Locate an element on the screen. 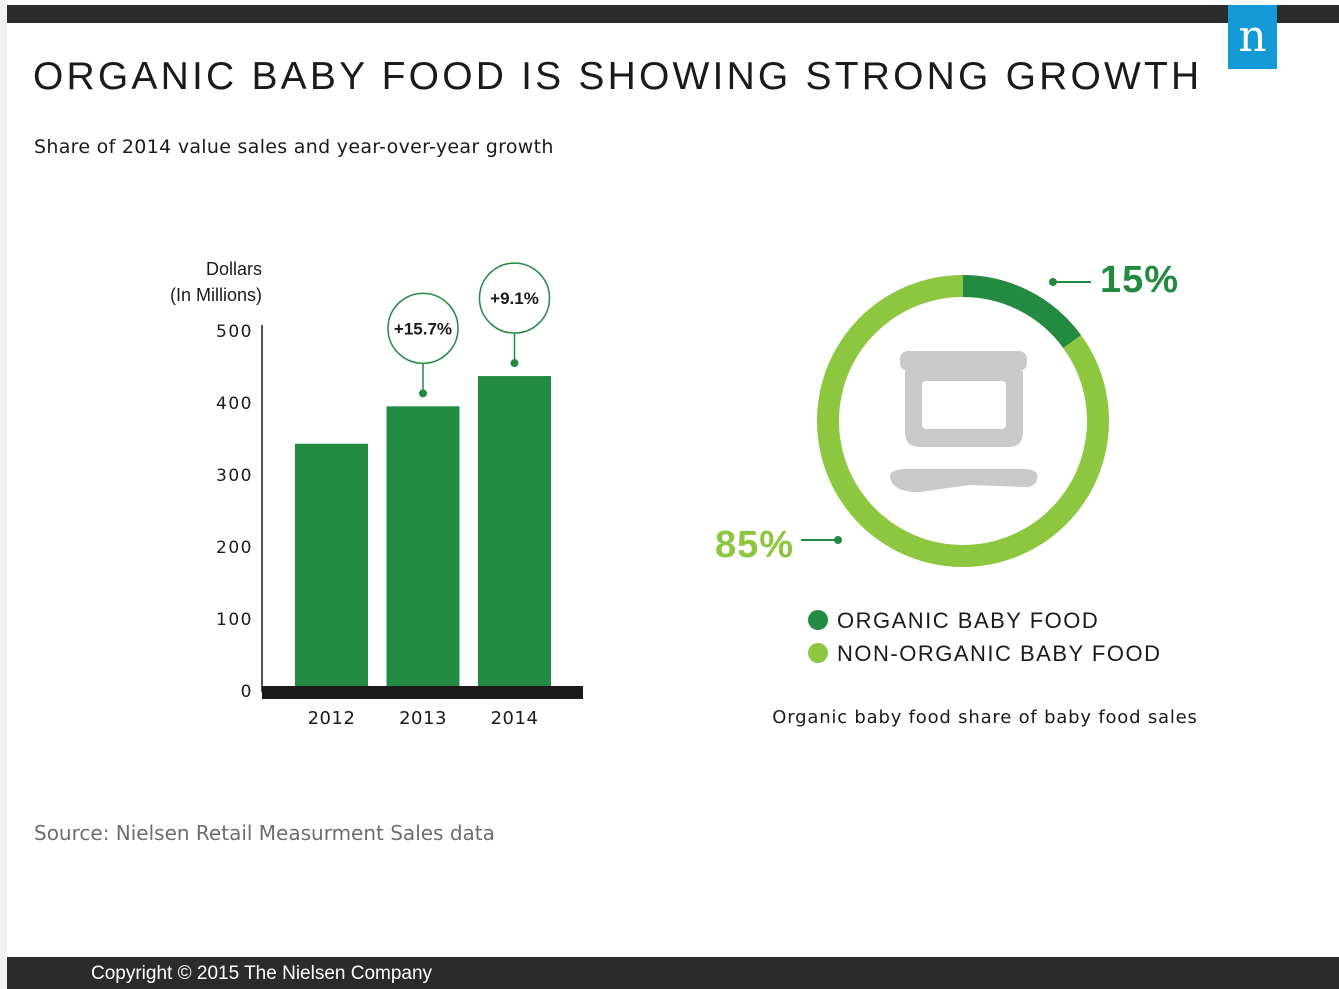 This screenshot has width=1339, height=989. donut-slice-organic is located at coordinates (1022, 312).